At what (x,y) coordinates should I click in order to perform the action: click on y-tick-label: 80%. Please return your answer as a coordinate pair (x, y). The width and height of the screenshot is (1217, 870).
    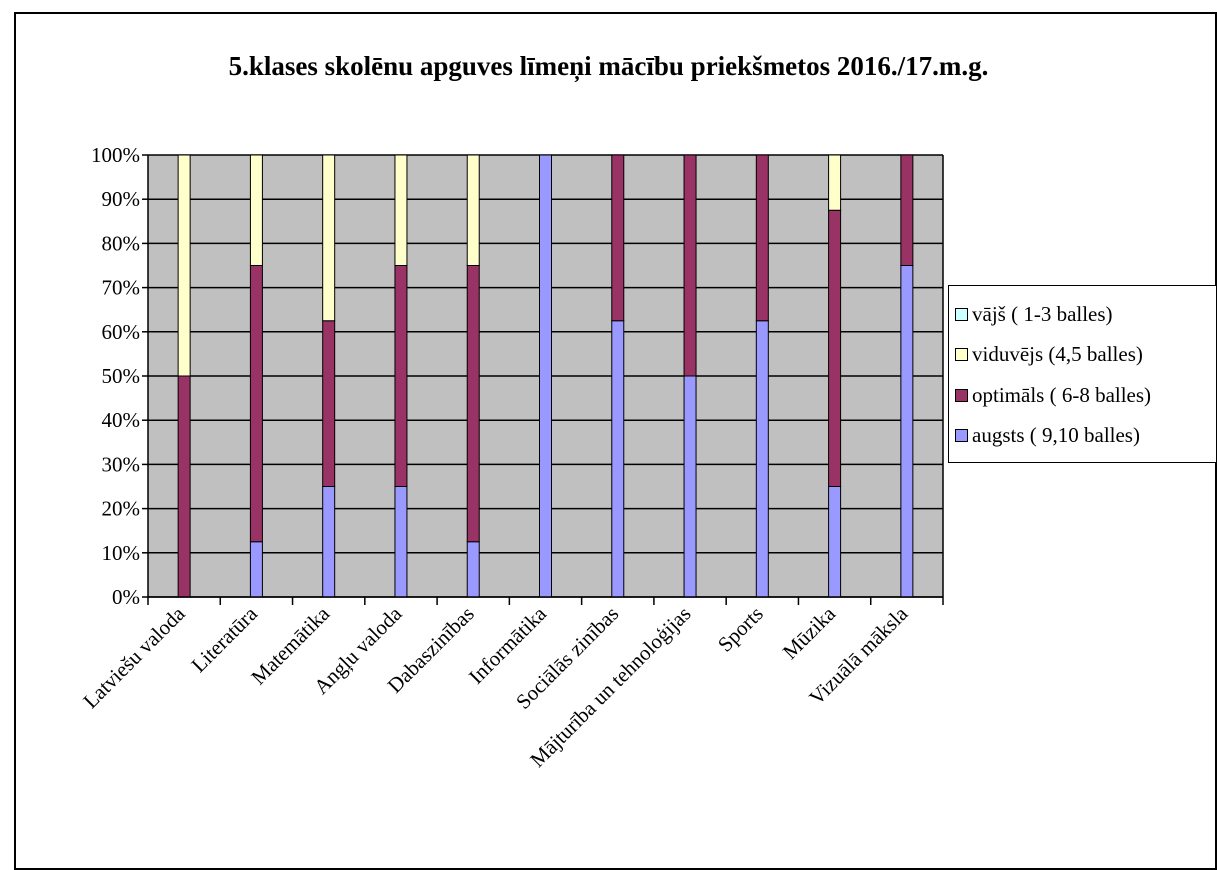
    Looking at the image, I should click on (121, 243).